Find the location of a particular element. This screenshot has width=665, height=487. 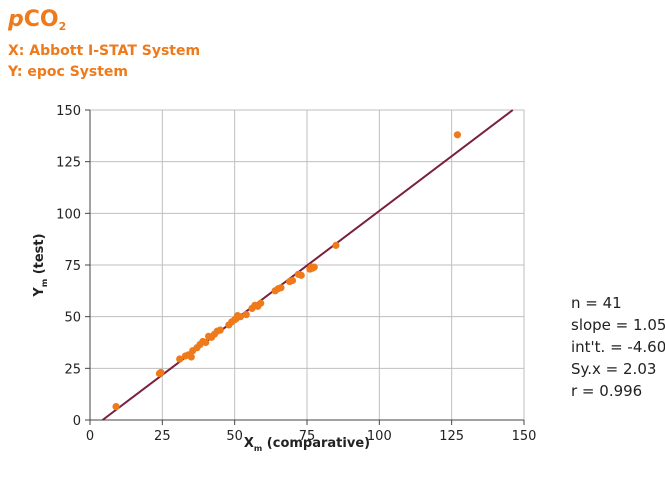

x-tick-label: 75 is located at coordinates (307, 436).